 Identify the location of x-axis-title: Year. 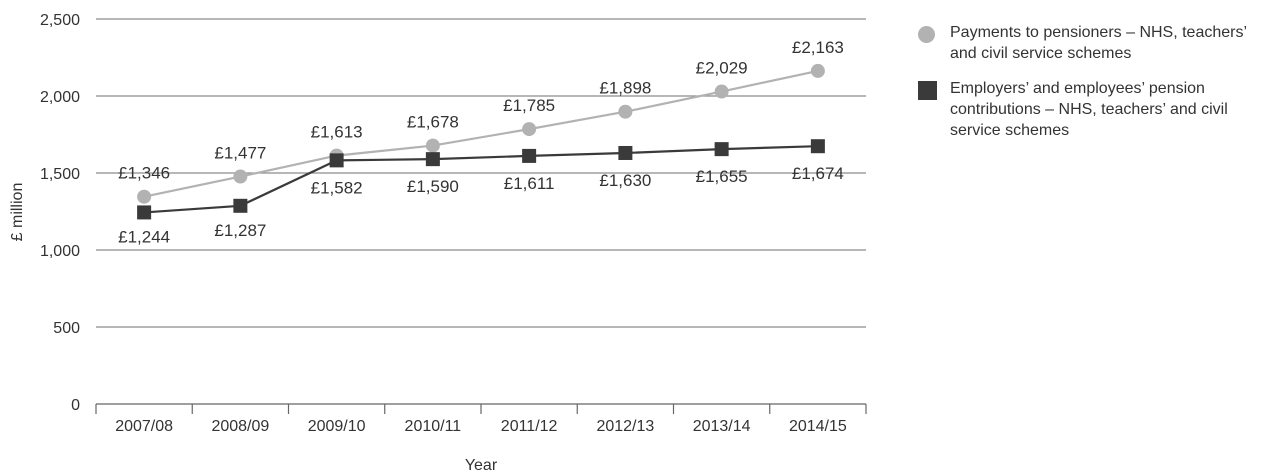
(481, 465).